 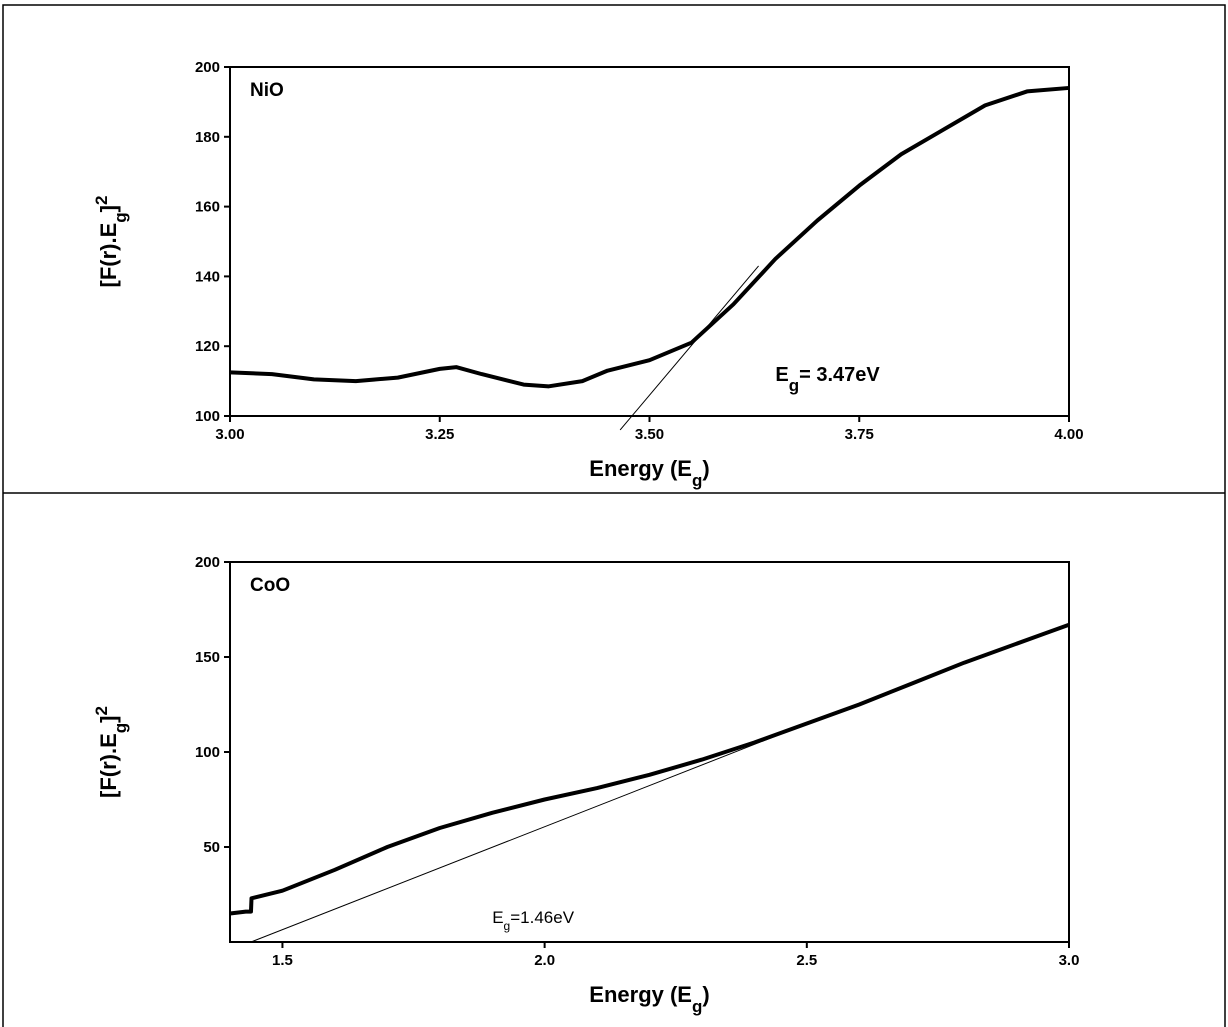 I want to click on text-part: = 3.47eV, so click(x=839, y=375).